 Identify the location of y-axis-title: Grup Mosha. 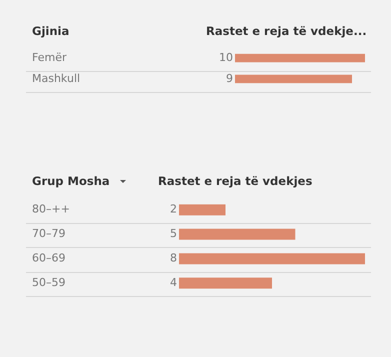
(71, 181).